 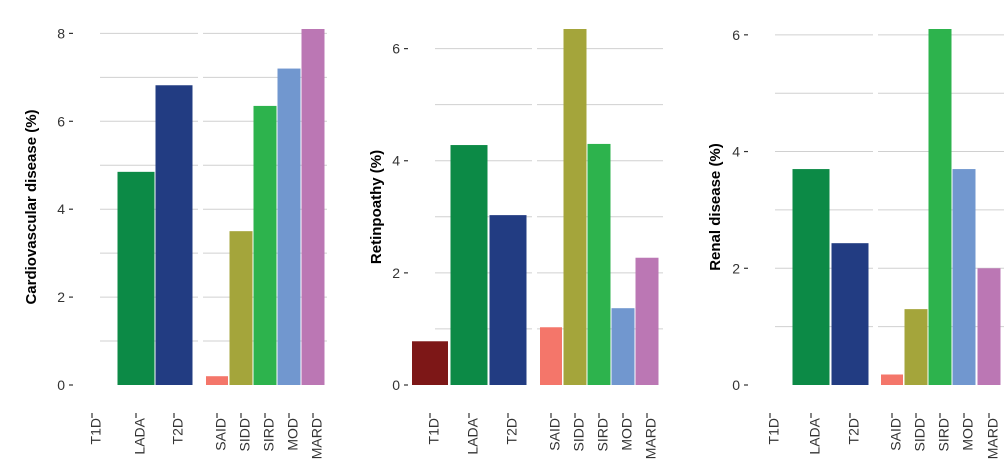 What do you see at coordinates (715, 207) in the screenshot?
I see `y-axis-title: Renal disease (%)` at bounding box center [715, 207].